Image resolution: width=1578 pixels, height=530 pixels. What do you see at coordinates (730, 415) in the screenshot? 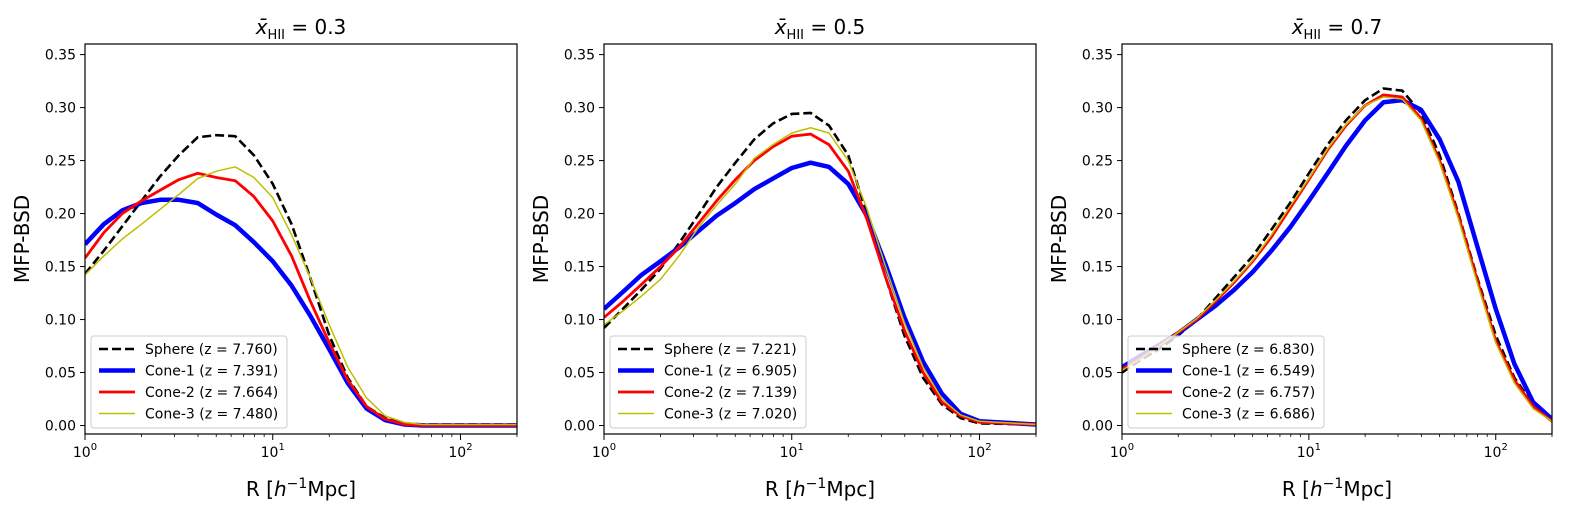
I see `legend-label-4: Cone-3 (z = 7.020)` at bounding box center [730, 415].